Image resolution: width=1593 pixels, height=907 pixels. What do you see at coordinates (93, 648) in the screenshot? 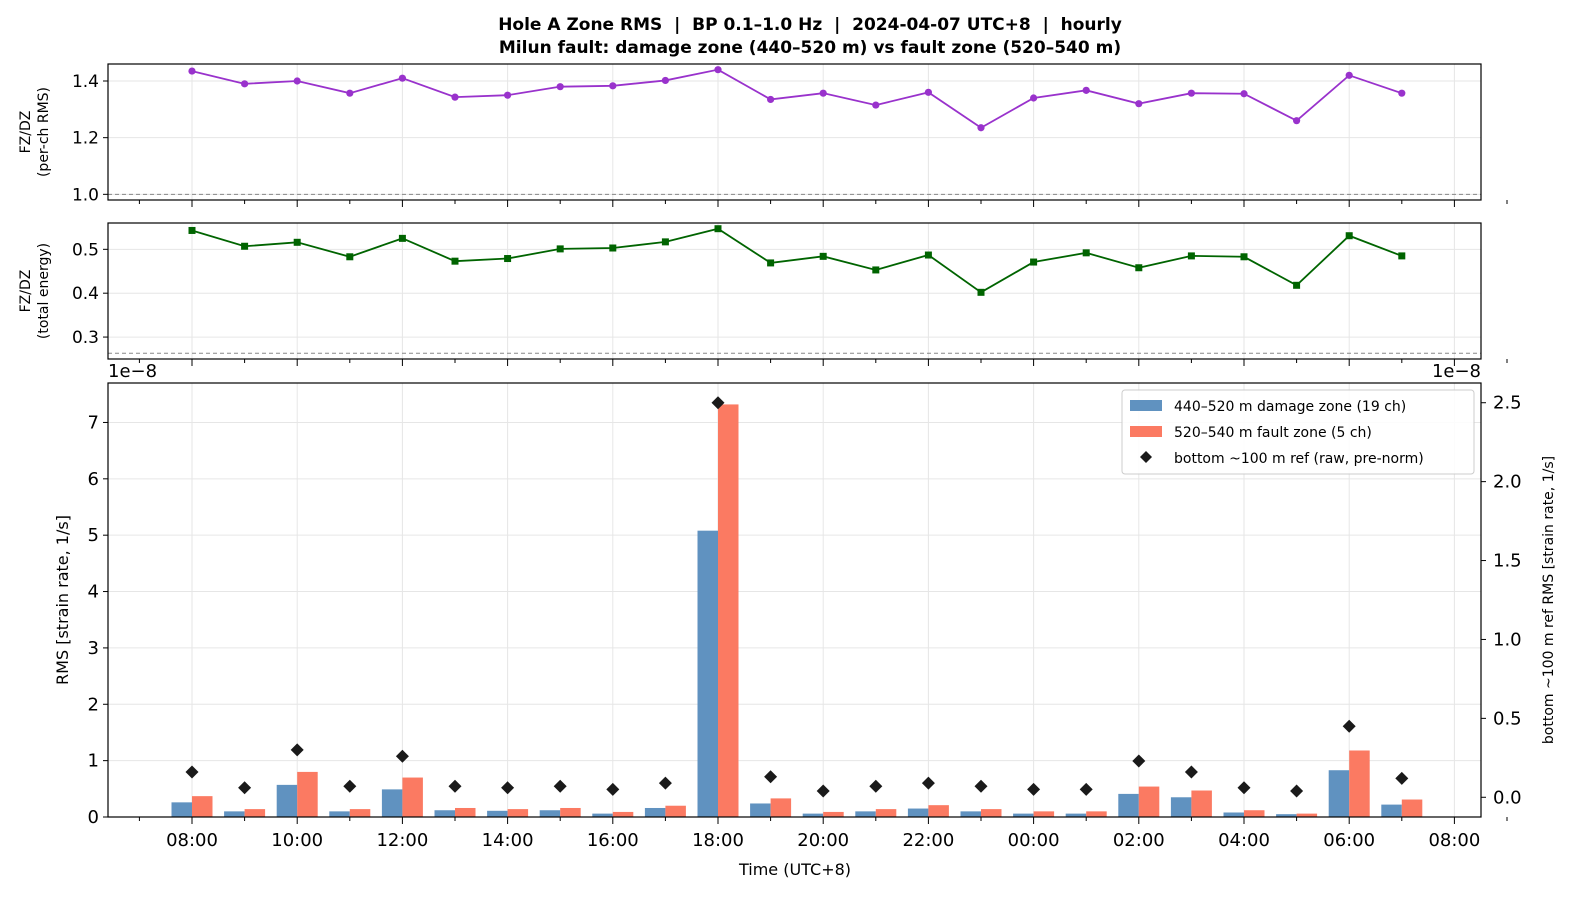
I see `zone-rms-y-tick-label: 3` at bounding box center [93, 648].